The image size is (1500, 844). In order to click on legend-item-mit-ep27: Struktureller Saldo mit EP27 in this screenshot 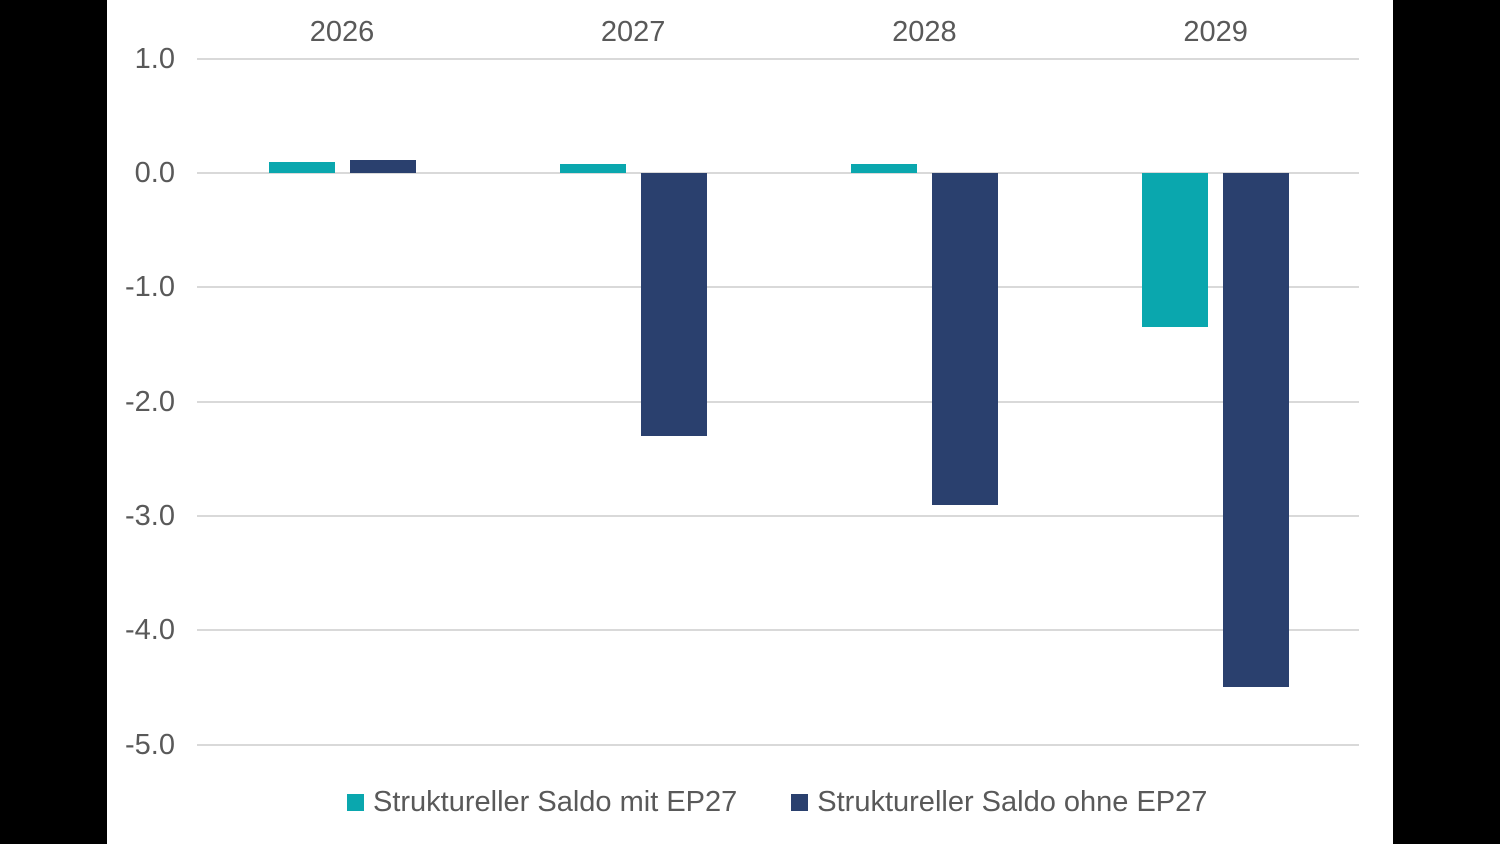, I will do `click(542, 802)`.